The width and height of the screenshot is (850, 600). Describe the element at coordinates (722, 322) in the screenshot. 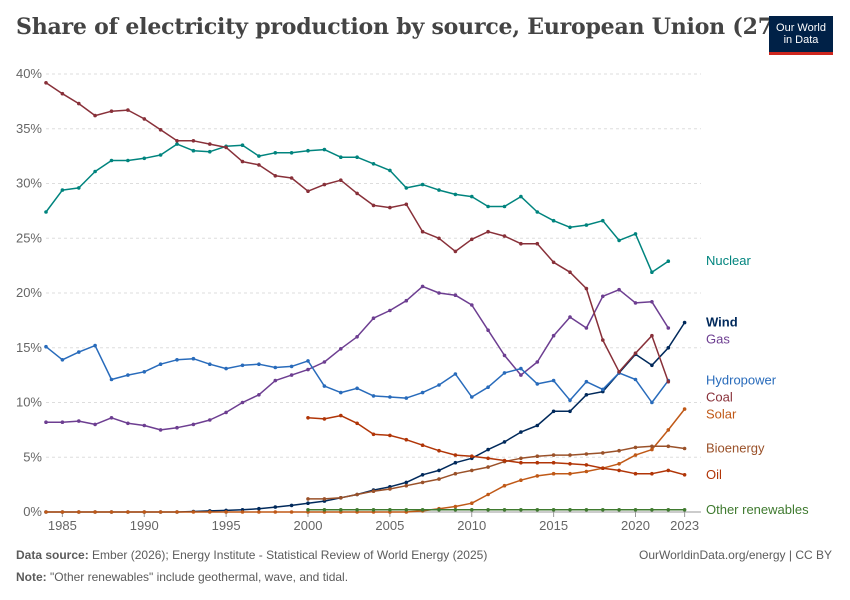

I see `series-label-wind: Wind` at that location.